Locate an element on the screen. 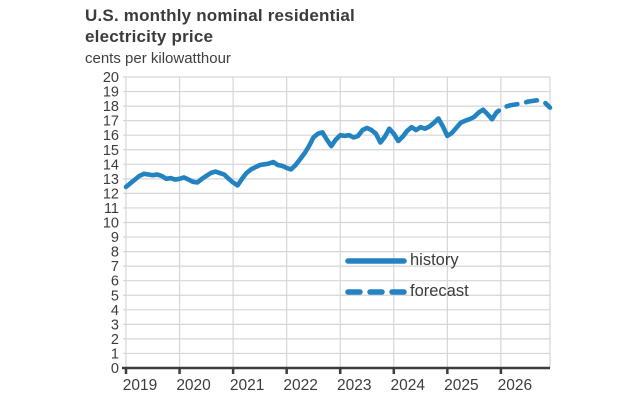  y-axis-tick-label: 20 is located at coordinates (111, 78).